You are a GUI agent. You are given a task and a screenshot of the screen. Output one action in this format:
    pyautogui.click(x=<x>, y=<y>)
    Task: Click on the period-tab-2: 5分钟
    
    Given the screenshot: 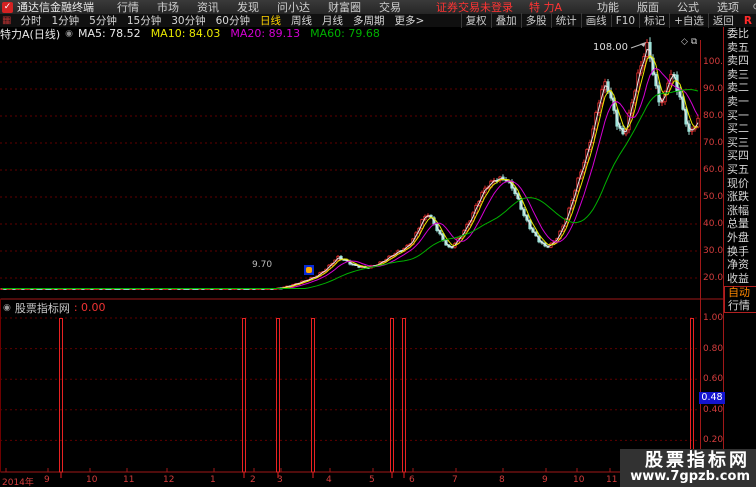 What is the action you would take?
    pyautogui.click(x=103, y=21)
    